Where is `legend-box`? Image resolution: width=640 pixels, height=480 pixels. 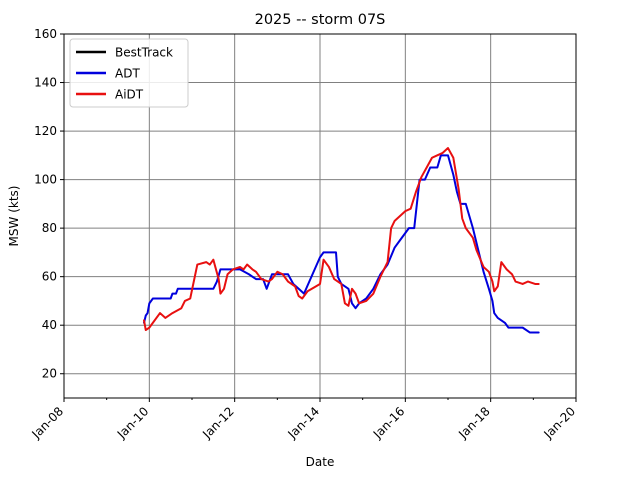
legend-box is located at coordinates (129, 73).